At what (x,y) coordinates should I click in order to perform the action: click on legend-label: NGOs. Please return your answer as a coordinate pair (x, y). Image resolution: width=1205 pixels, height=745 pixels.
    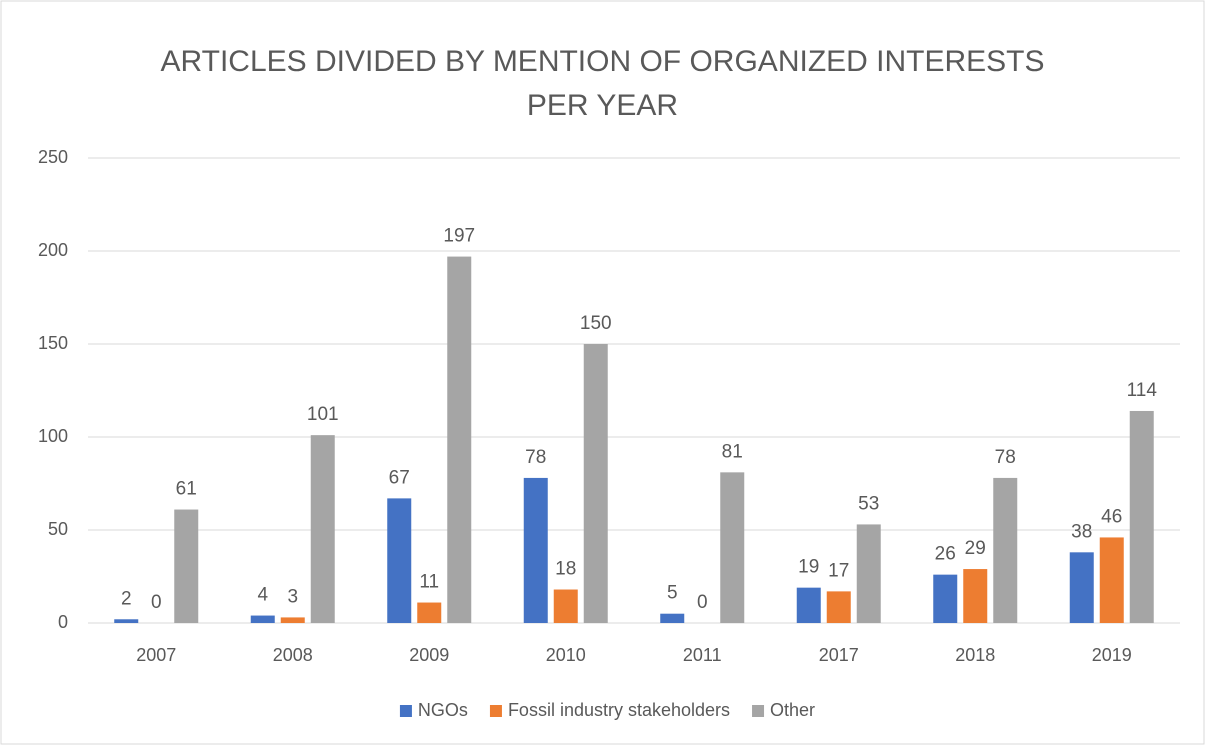
    Looking at the image, I should click on (443, 710).